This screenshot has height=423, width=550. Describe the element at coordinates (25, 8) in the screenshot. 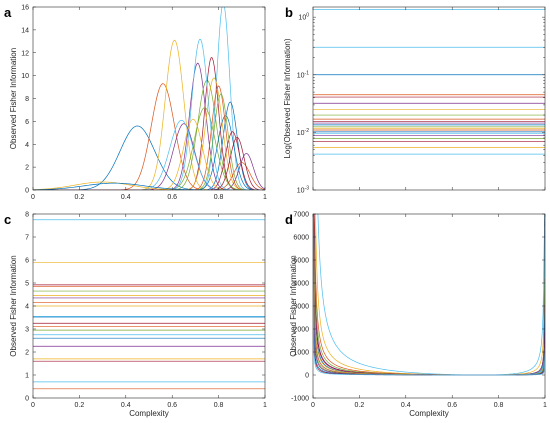

I see `y-tick-label: 16` at that location.